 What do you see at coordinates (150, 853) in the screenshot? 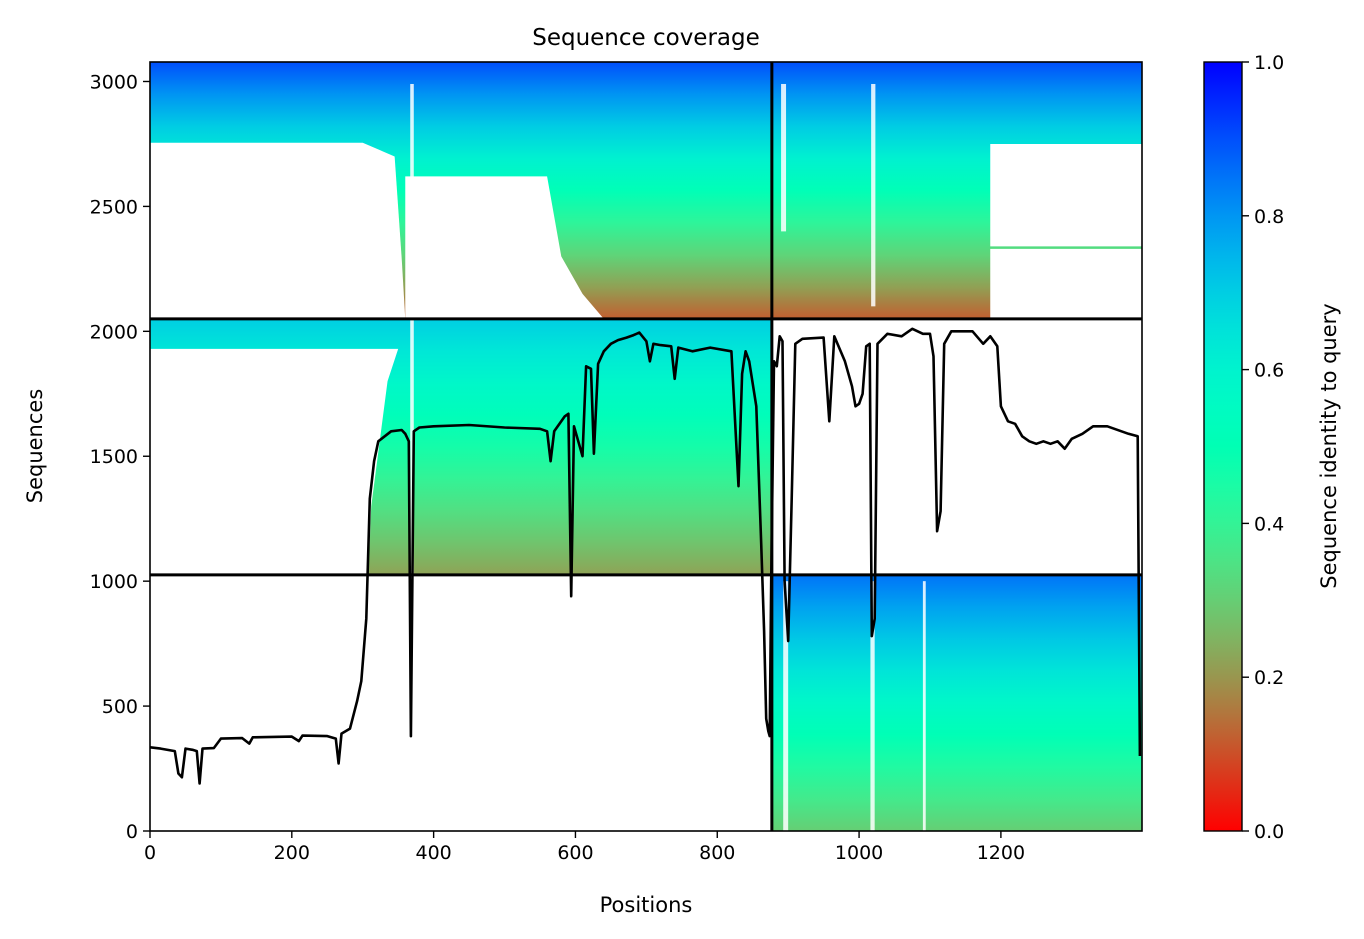
I see `x-tick-label: 0` at bounding box center [150, 853].